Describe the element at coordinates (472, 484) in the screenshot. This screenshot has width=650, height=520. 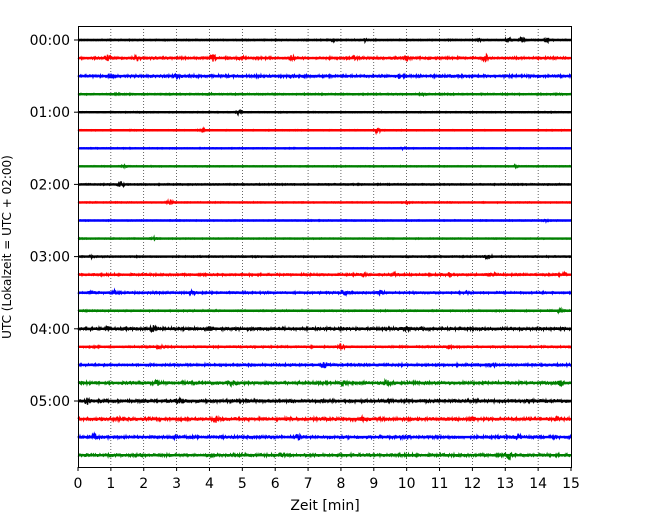
I see `x-tick-label: 12` at that location.